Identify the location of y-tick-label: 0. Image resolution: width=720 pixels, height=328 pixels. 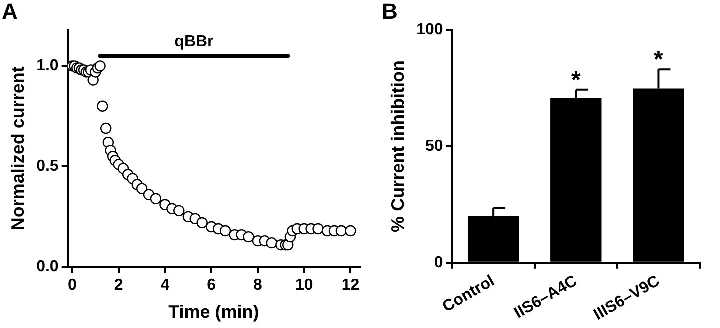
(439, 263).